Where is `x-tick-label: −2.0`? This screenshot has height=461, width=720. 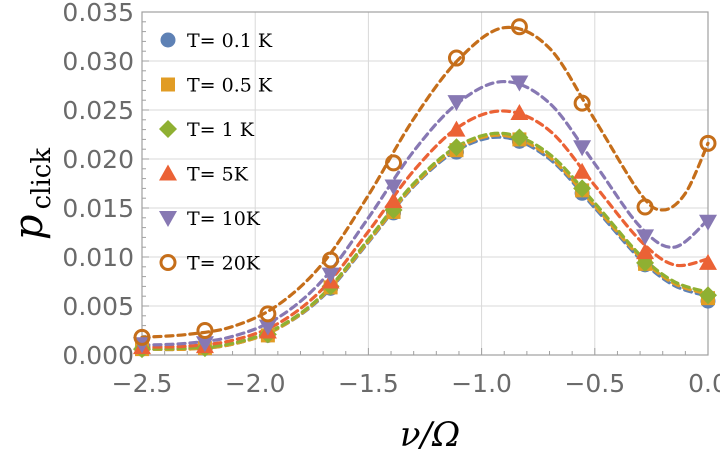
x-tick-label: −2.0 is located at coordinates (255, 383).